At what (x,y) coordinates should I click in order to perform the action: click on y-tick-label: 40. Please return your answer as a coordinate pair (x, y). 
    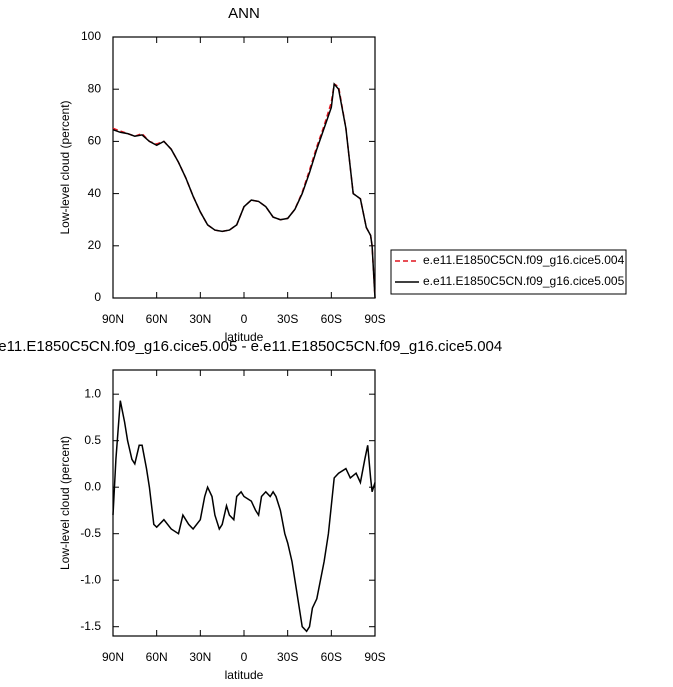
    Looking at the image, I should click on (95, 193).